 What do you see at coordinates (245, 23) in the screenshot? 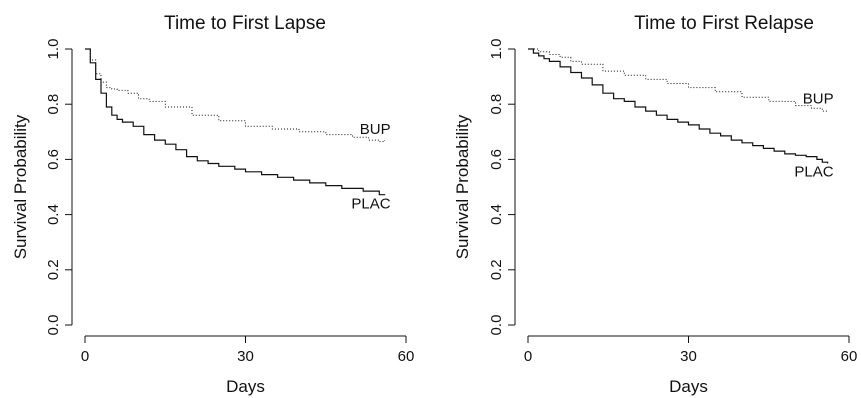
I see `chart-title: Time to First Lapse` at bounding box center [245, 23].